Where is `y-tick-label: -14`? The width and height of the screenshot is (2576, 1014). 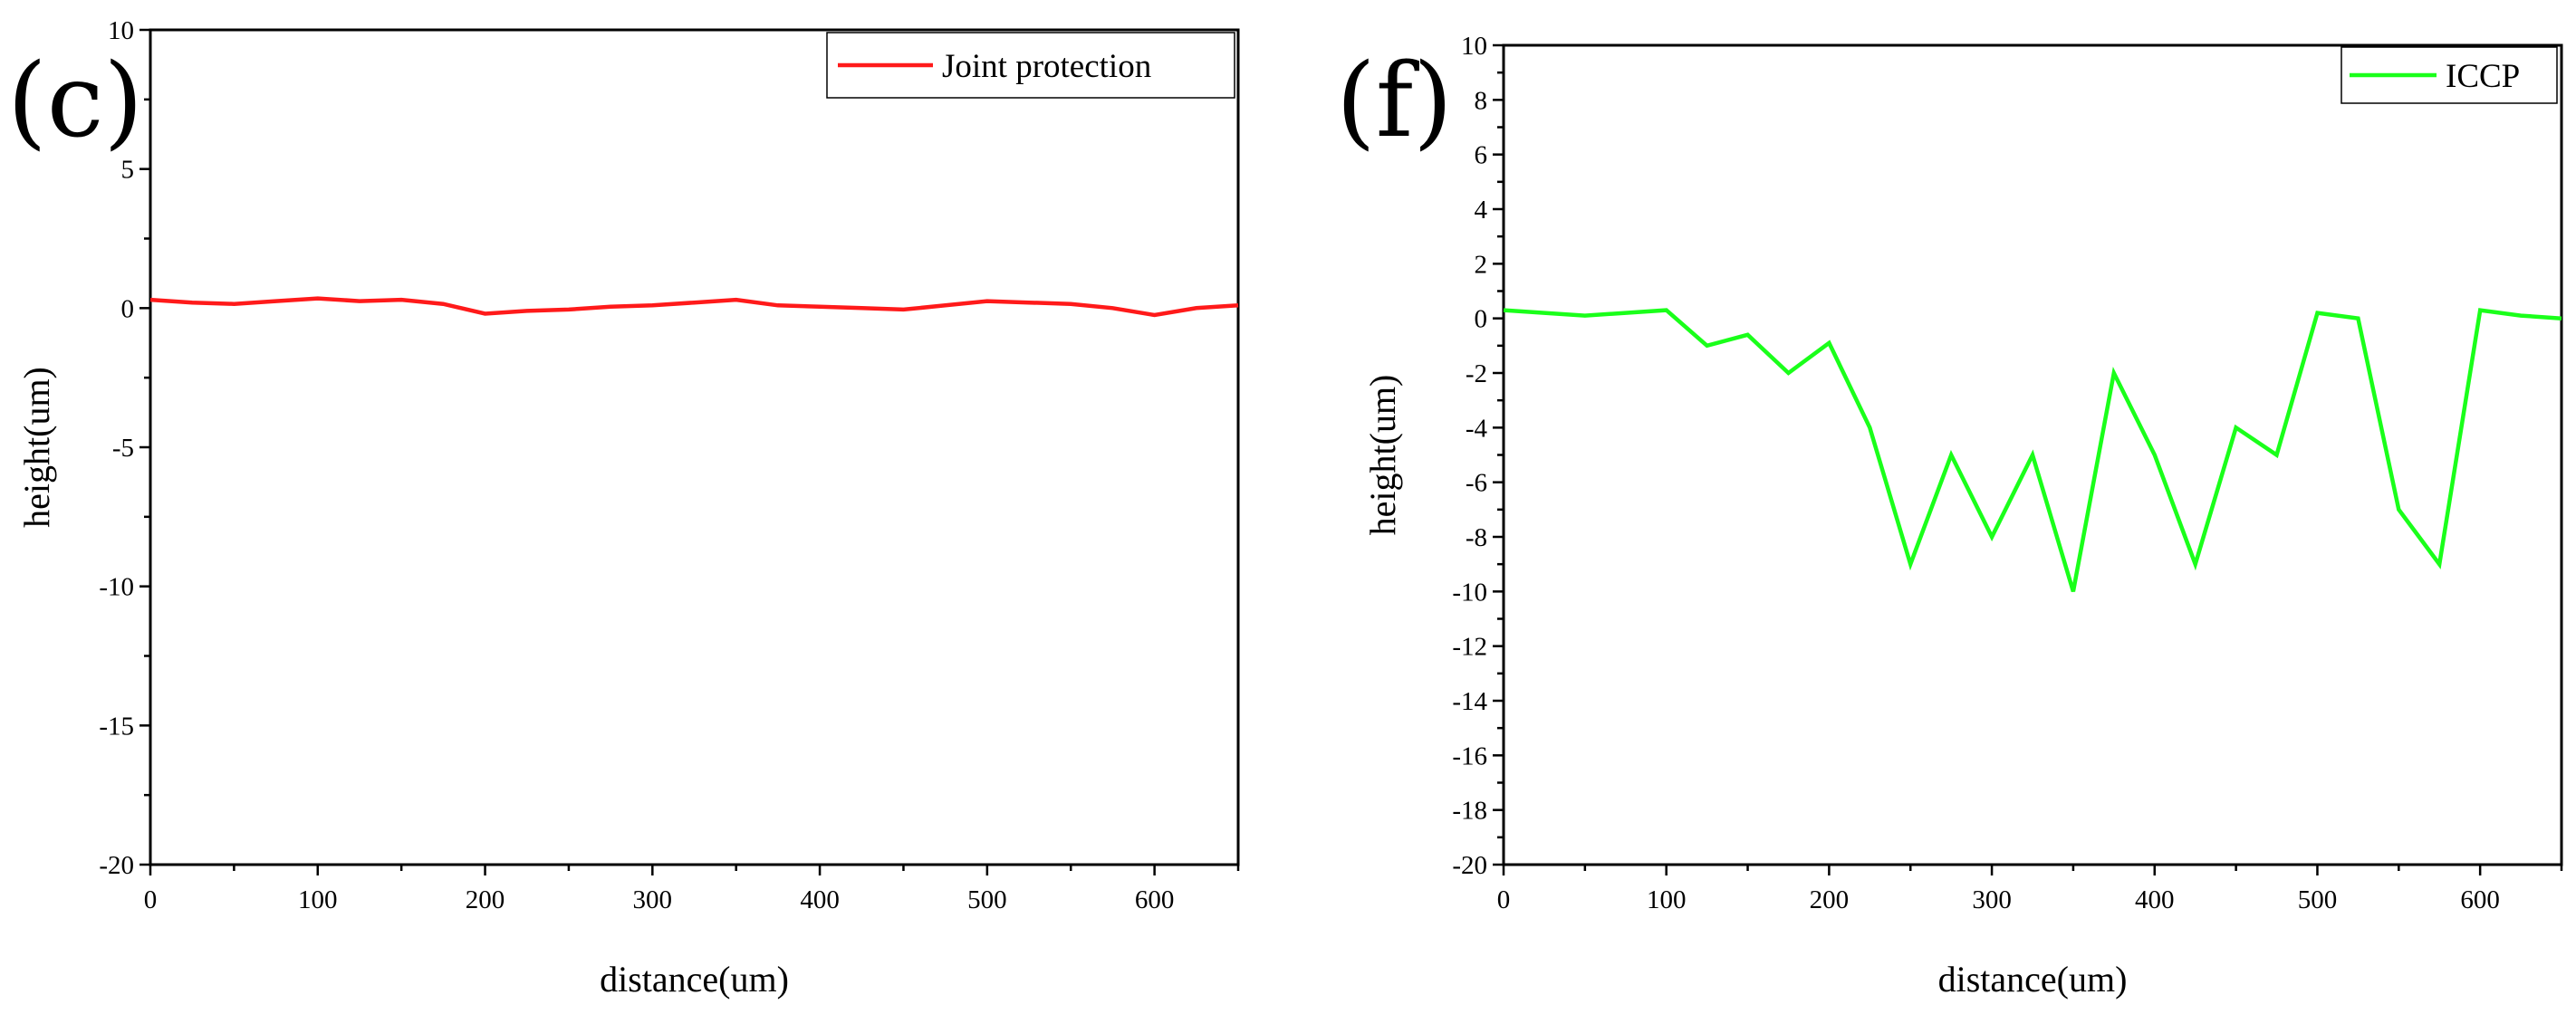
y-tick-label: -14 is located at coordinates (1469, 701).